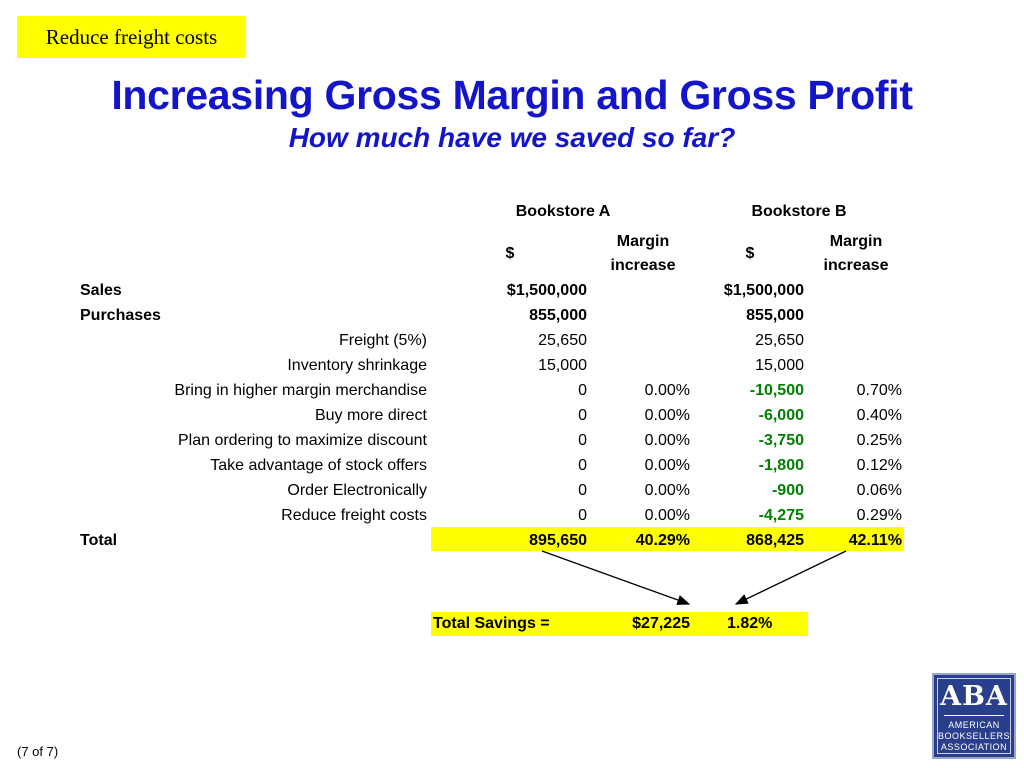 This screenshot has width=1024, height=768. Describe the element at coordinates (879, 515) in the screenshot. I see `cell-b-pct: 0.29%` at that location.